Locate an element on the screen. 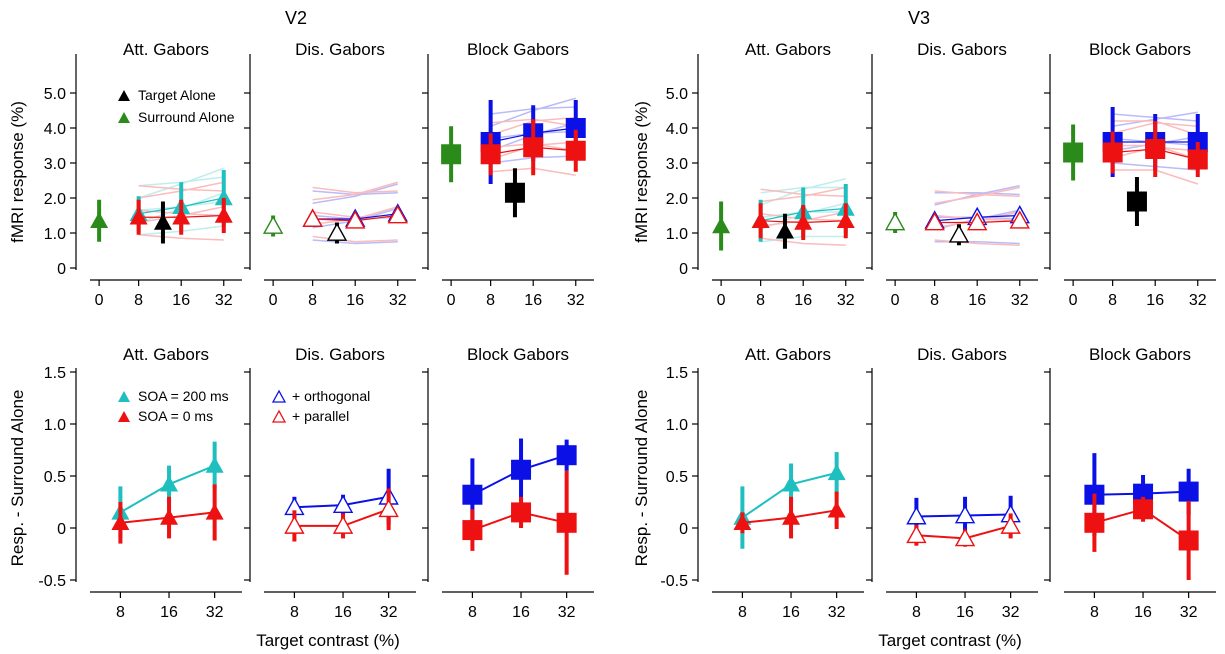 Image resolution: width=1225 pixels, height=654 pixels. panel-title: Dis. Gabors is located at coordinates (962, 354).